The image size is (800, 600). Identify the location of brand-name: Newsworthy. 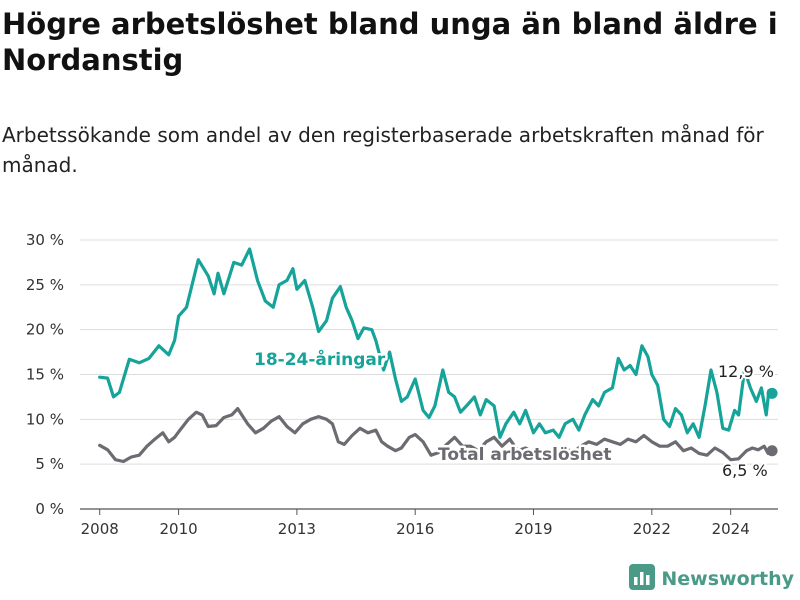
(727, 579).